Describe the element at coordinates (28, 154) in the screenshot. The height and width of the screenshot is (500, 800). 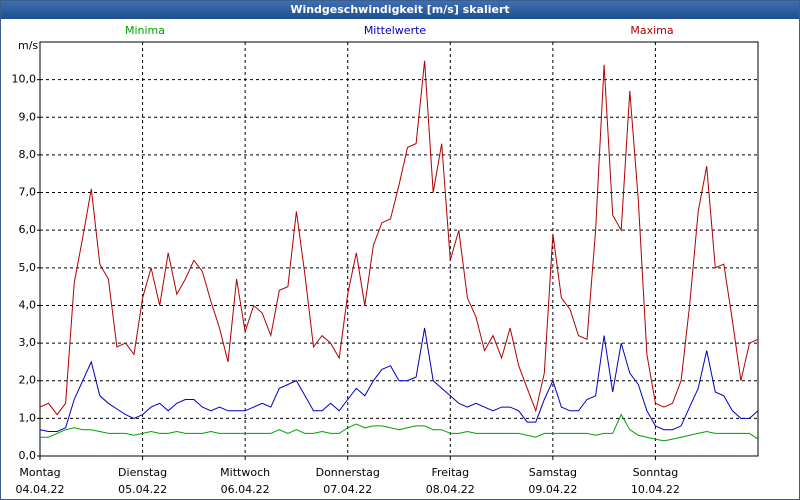
I see `y-tick-label: 8,0` at that location.